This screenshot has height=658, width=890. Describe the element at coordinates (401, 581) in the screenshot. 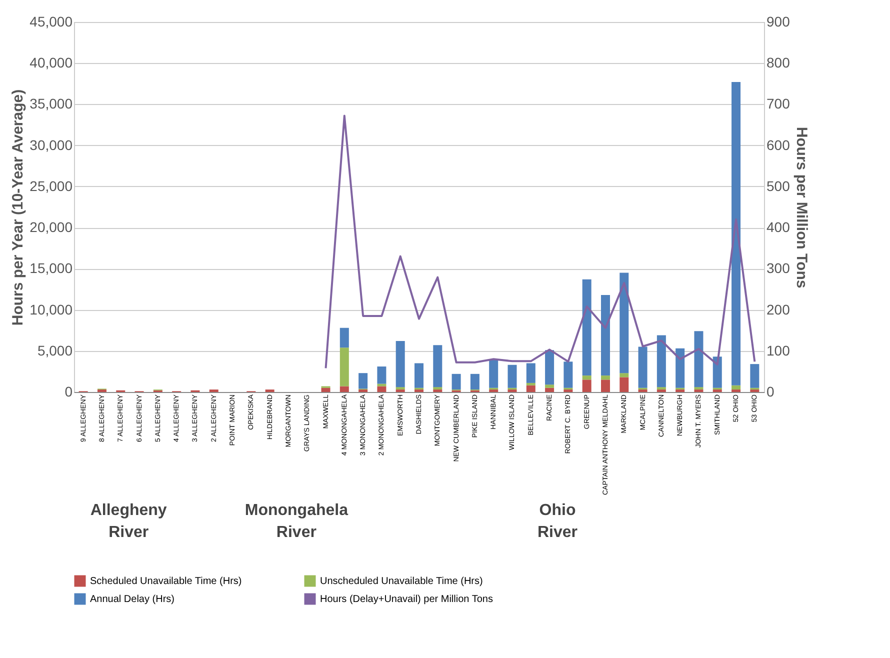

I see `legend-label: Unscheduled Unavailable Time (Hrs)` at that location.